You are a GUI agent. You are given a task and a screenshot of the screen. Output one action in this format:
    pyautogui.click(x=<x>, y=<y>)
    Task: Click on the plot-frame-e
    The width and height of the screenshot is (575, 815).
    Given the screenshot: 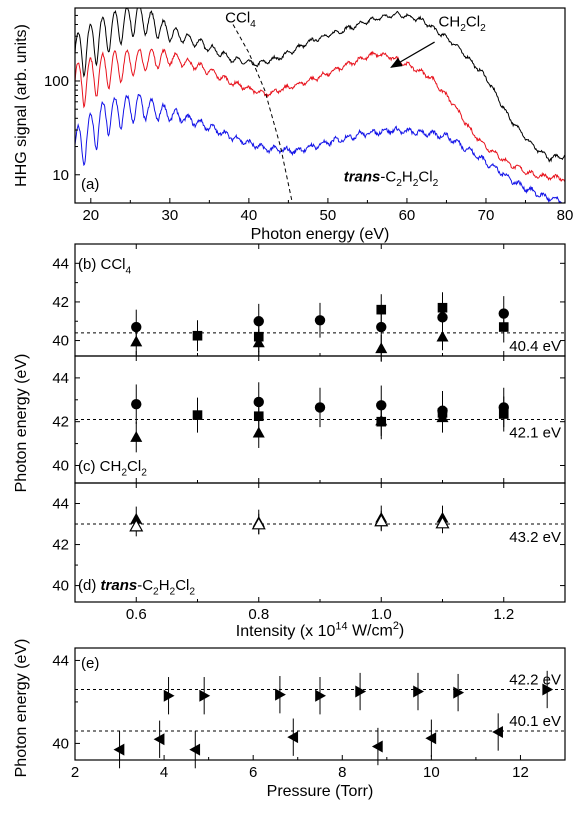 What is the action you would take?
    pyautogui.click(x=320, y=704)
    